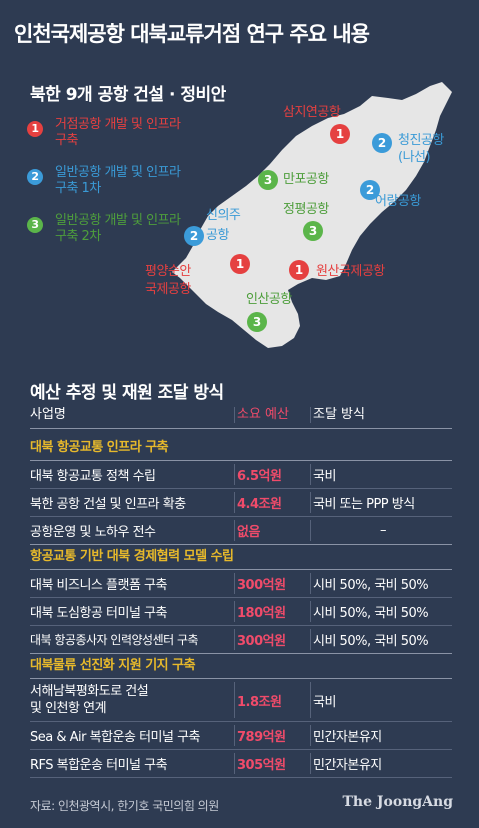 Image resolution: width=479 pixels, height=828 pixels. Describe the element at coordinates (168, 271) in the screenshot. I see `airport-label-pyongyang-1: 평양순안` at that location.